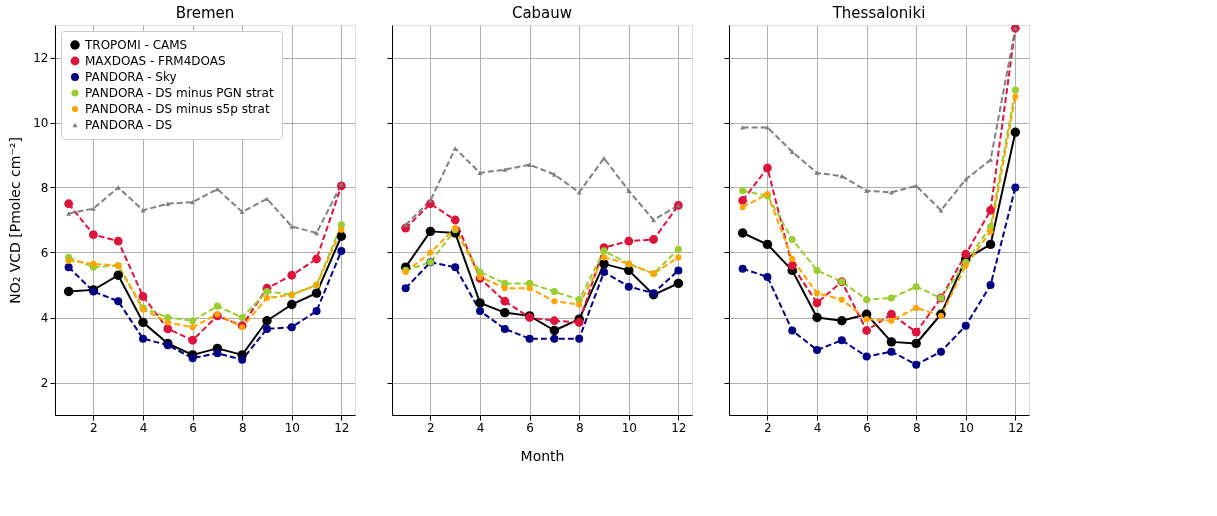 The width and height of the screenshot is (1217, 516). What do you see at coordinates (15, 220) in the screenshot?
I see `y-axis-title: NO₂ VCD [Pmolec cm⁻²]` at bounding box center [15, 220].